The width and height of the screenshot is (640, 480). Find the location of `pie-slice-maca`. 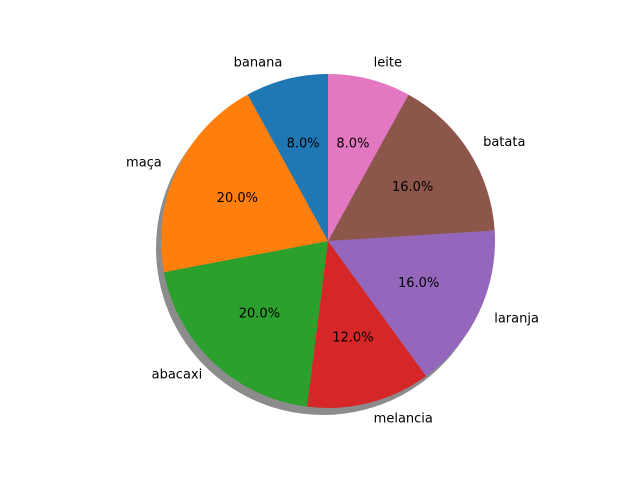

pie-slice-maca is located at coordinates (244, 183).